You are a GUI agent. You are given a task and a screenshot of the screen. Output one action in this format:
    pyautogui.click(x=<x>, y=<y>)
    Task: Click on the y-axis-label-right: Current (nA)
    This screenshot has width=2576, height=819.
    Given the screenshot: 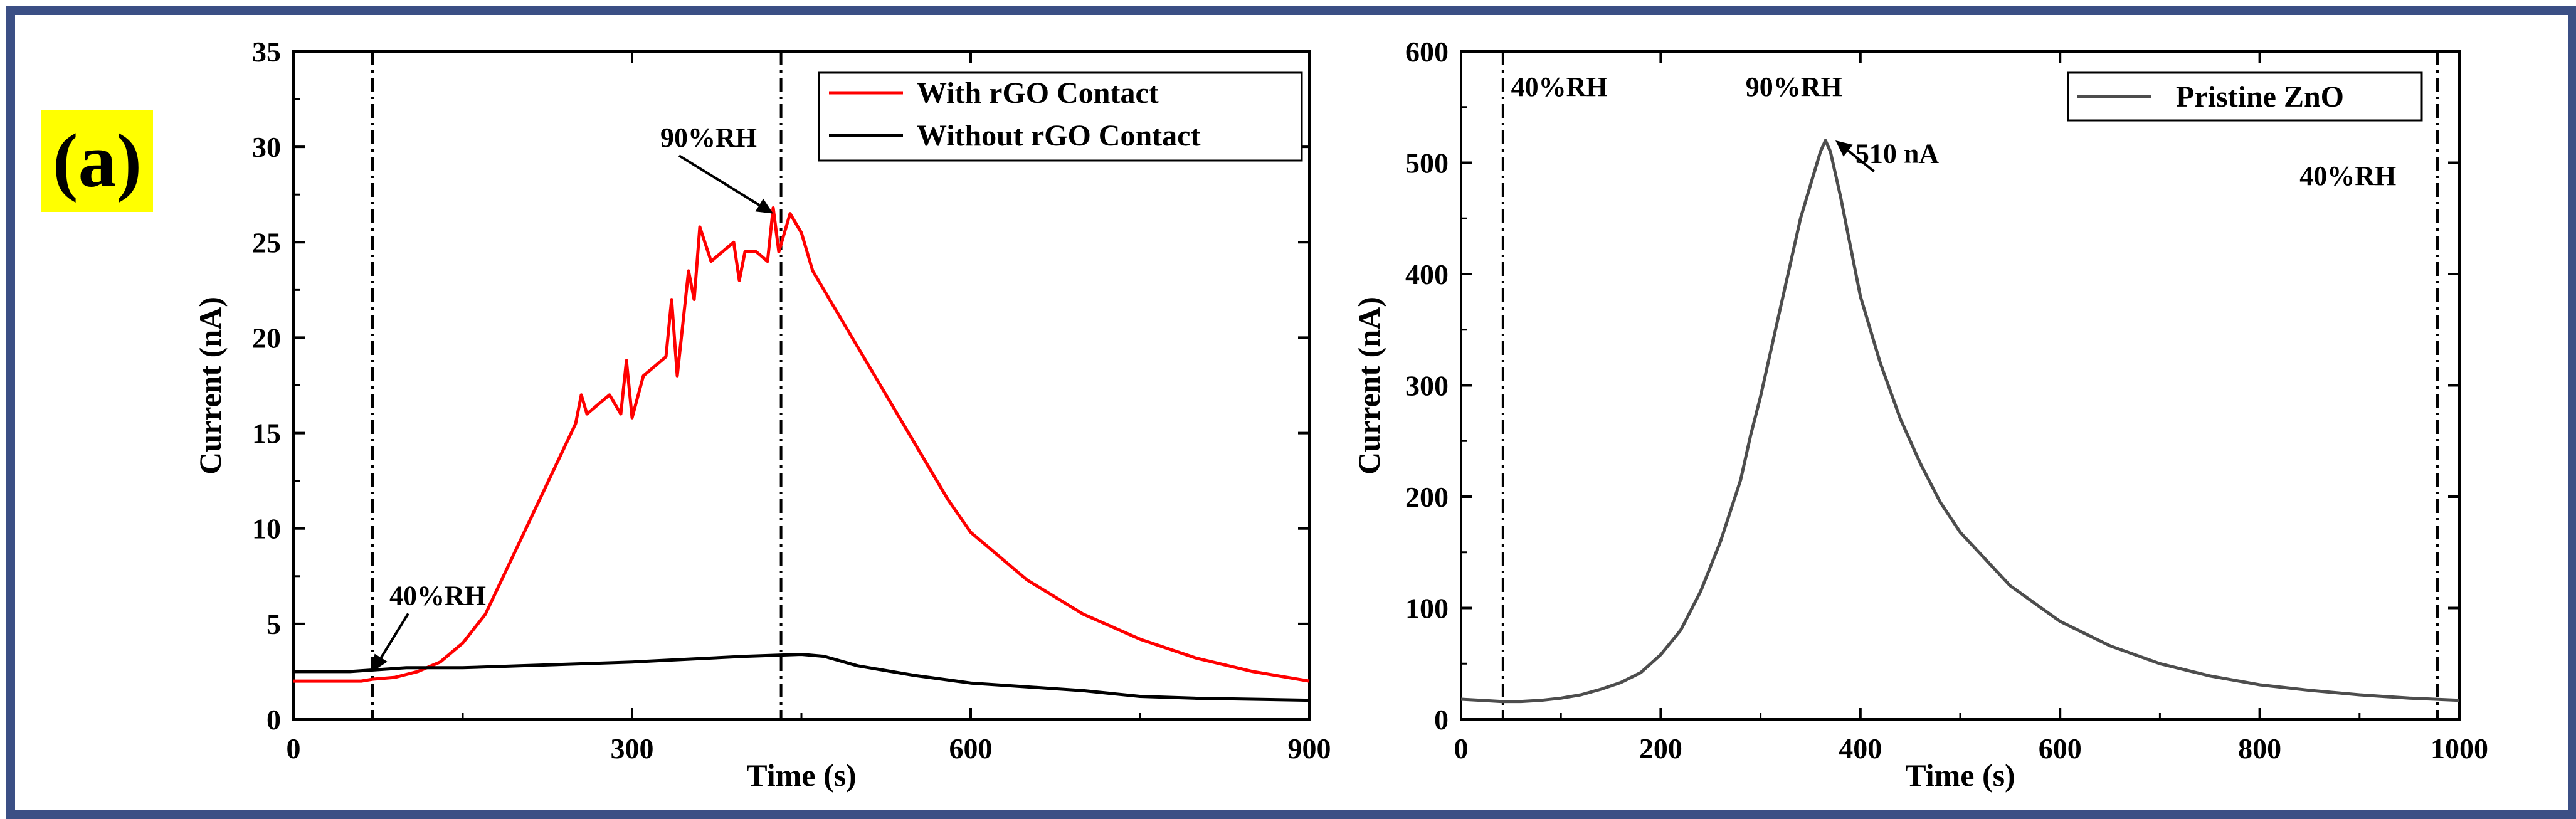 What is the action you would take?
    pyautogui.click(x=1368, y=386)
    